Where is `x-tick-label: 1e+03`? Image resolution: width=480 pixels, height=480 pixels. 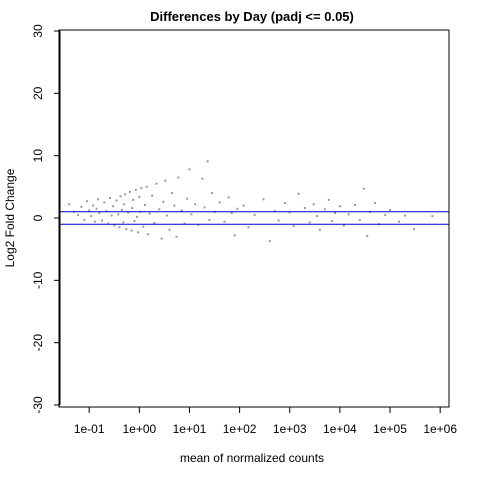 x-tick-label: 1e+03 is located at coordinates (290, 429).